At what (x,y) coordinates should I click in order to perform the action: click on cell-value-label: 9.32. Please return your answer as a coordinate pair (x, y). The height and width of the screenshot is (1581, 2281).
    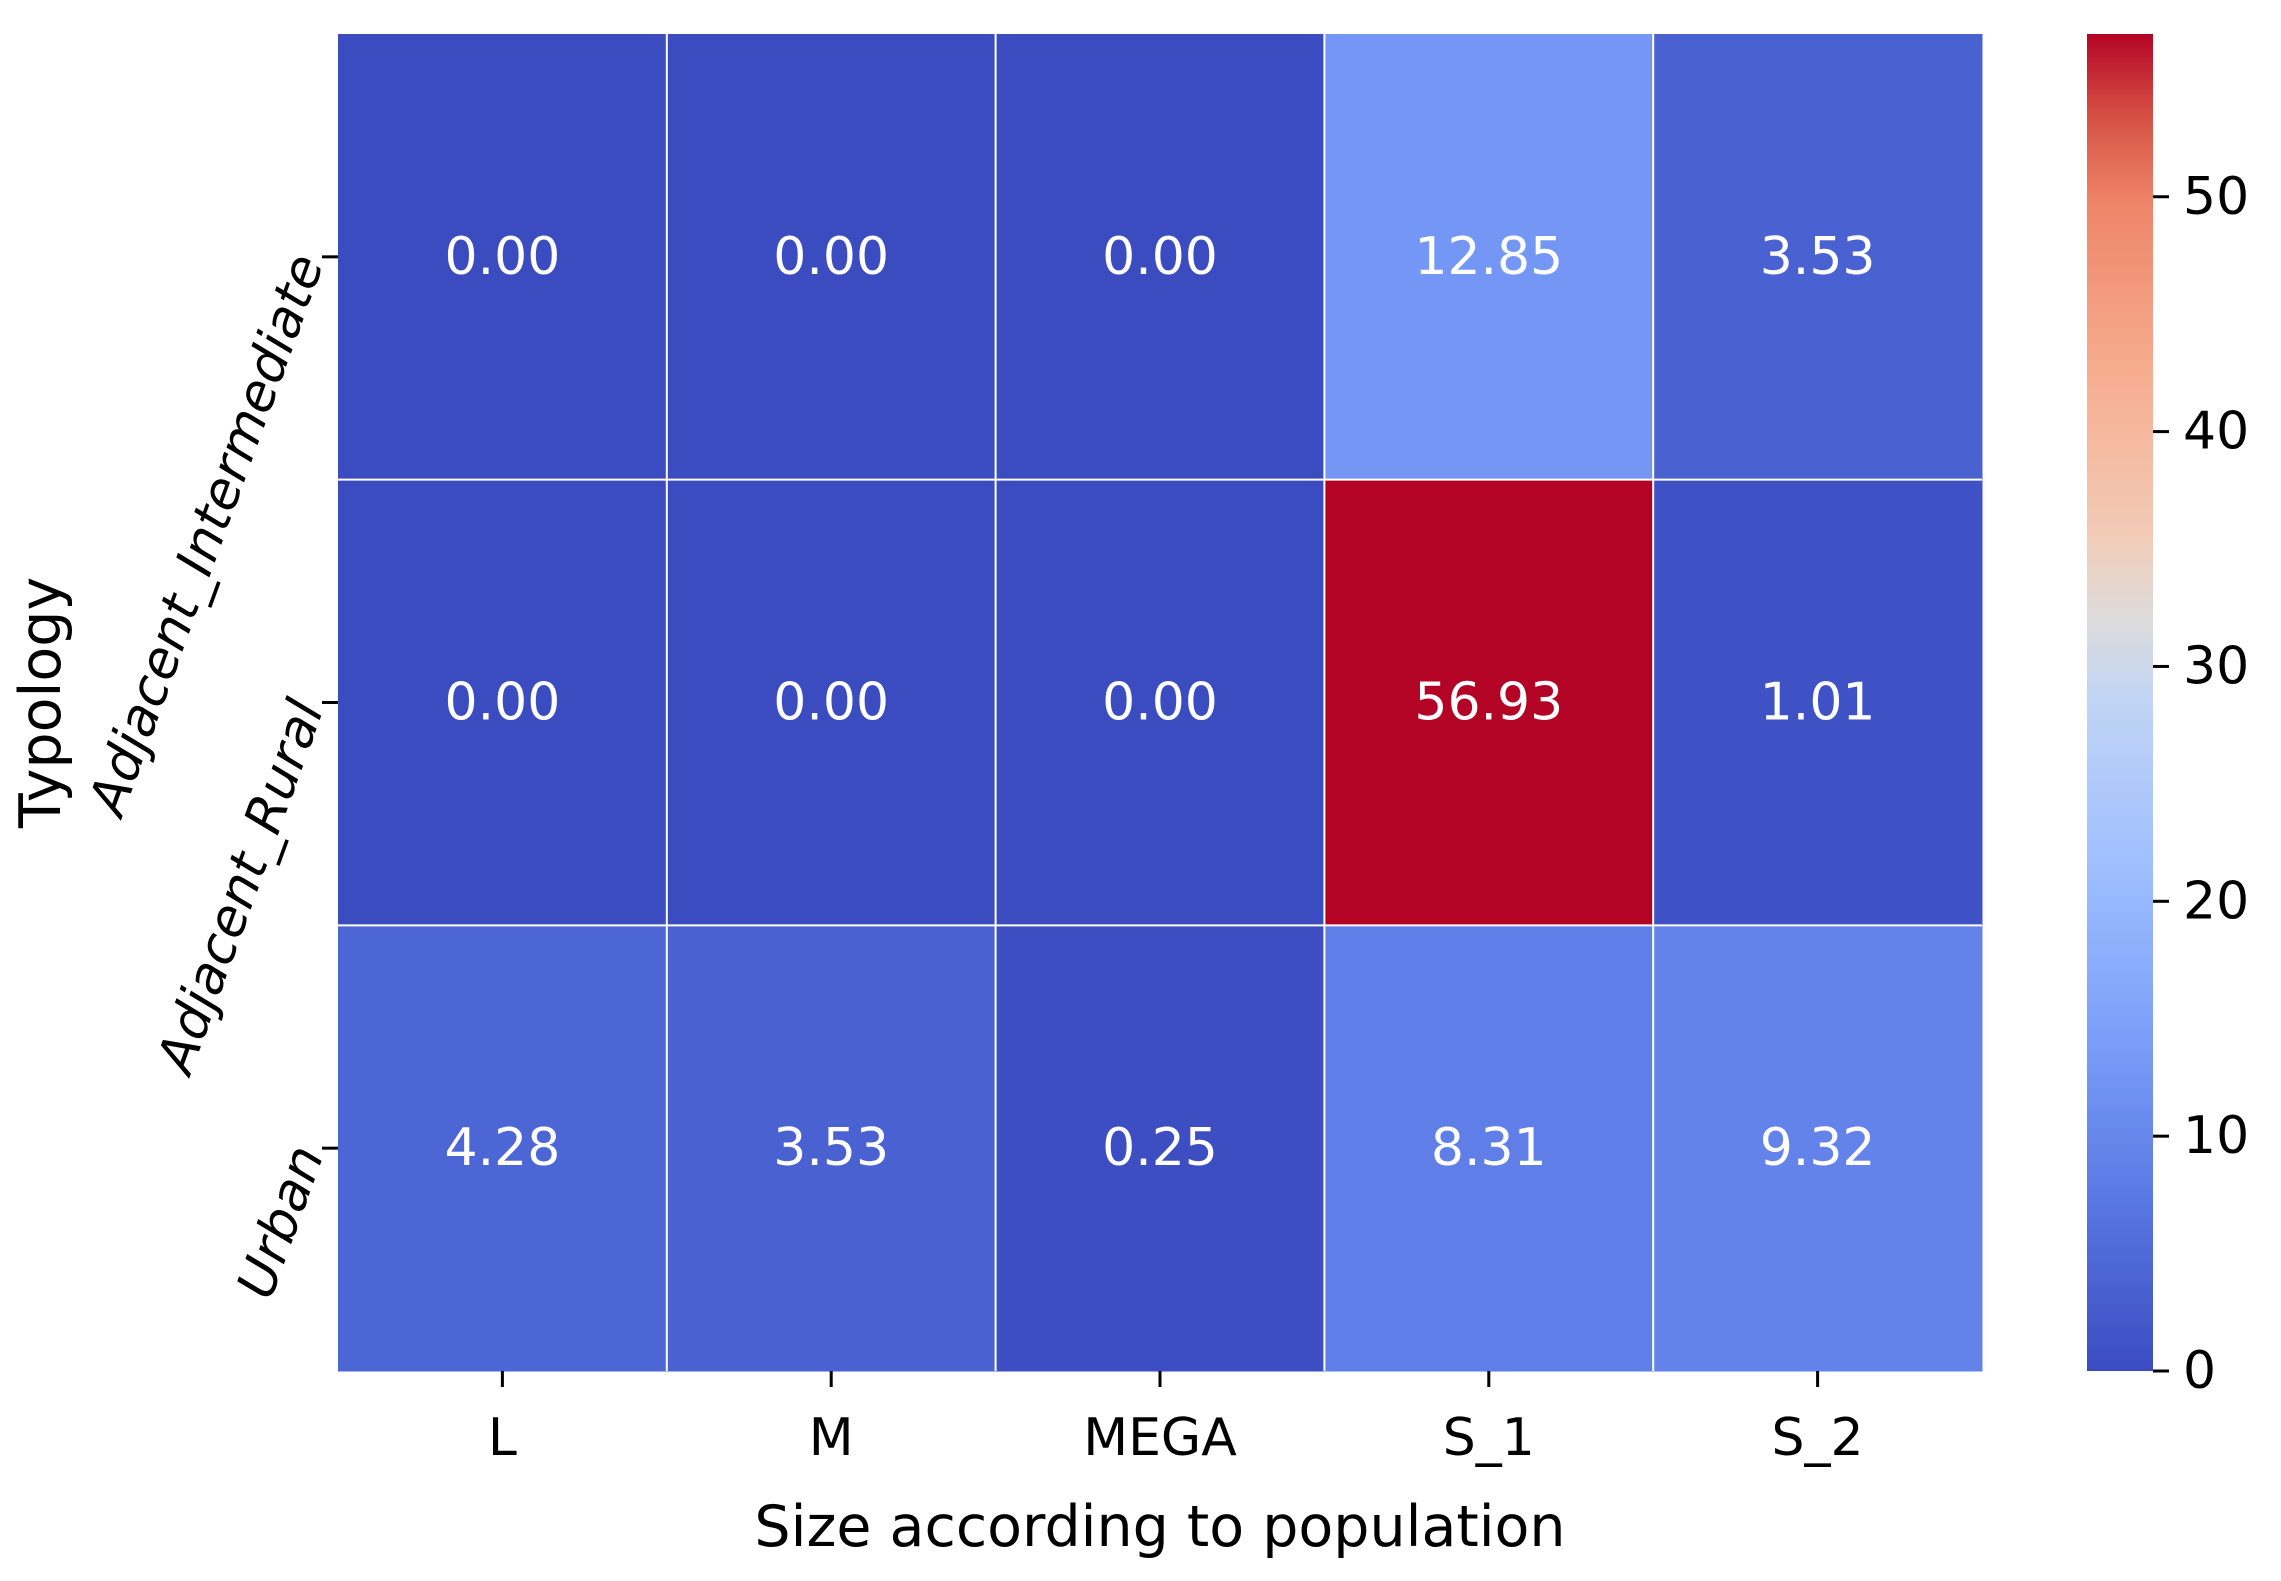
    Looking at the image, I should click on (1818, 1148).